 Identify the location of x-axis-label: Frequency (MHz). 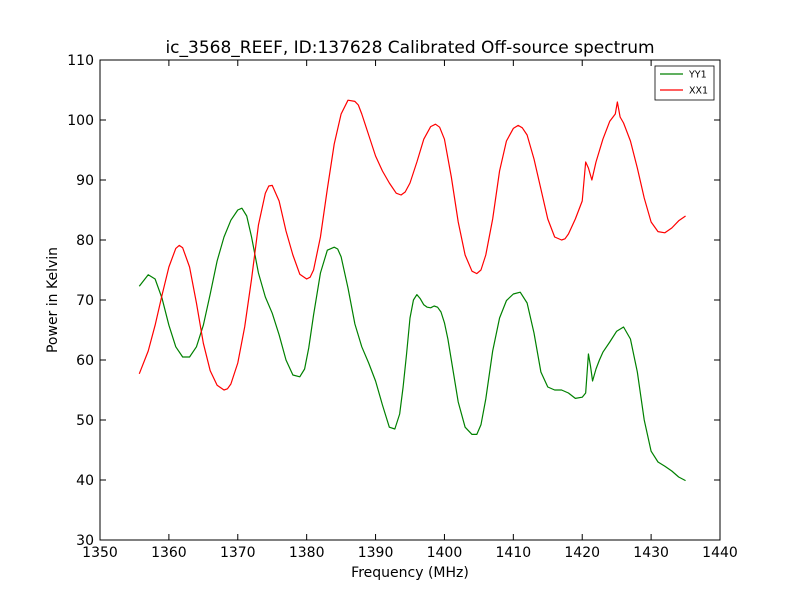
(410, 573).